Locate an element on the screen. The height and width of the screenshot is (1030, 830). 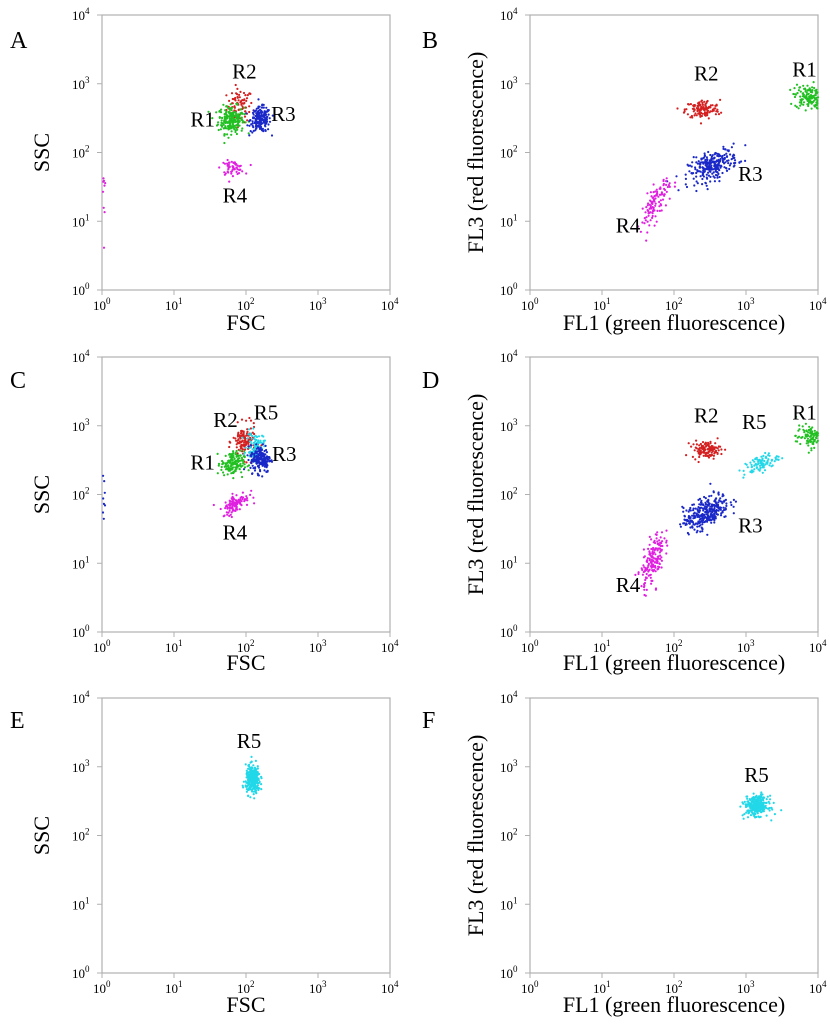
x-axis-title: FL1 (green fluorescence) is located at coordinates (674, 662).